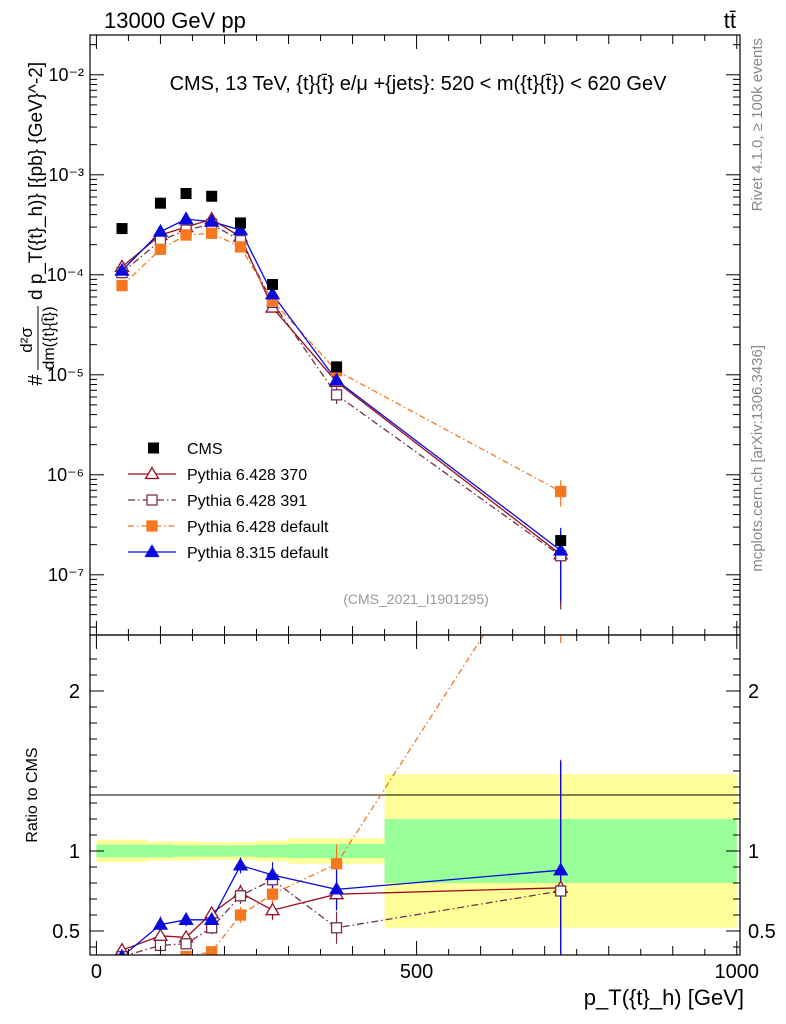 The height and width of the screenshot is (1024, 786). What do you see at coordinates (416, 599) in the screenshot?
I see `analysis-label: (CMS_2021_I1901295)` at bounding box center [416, 599].